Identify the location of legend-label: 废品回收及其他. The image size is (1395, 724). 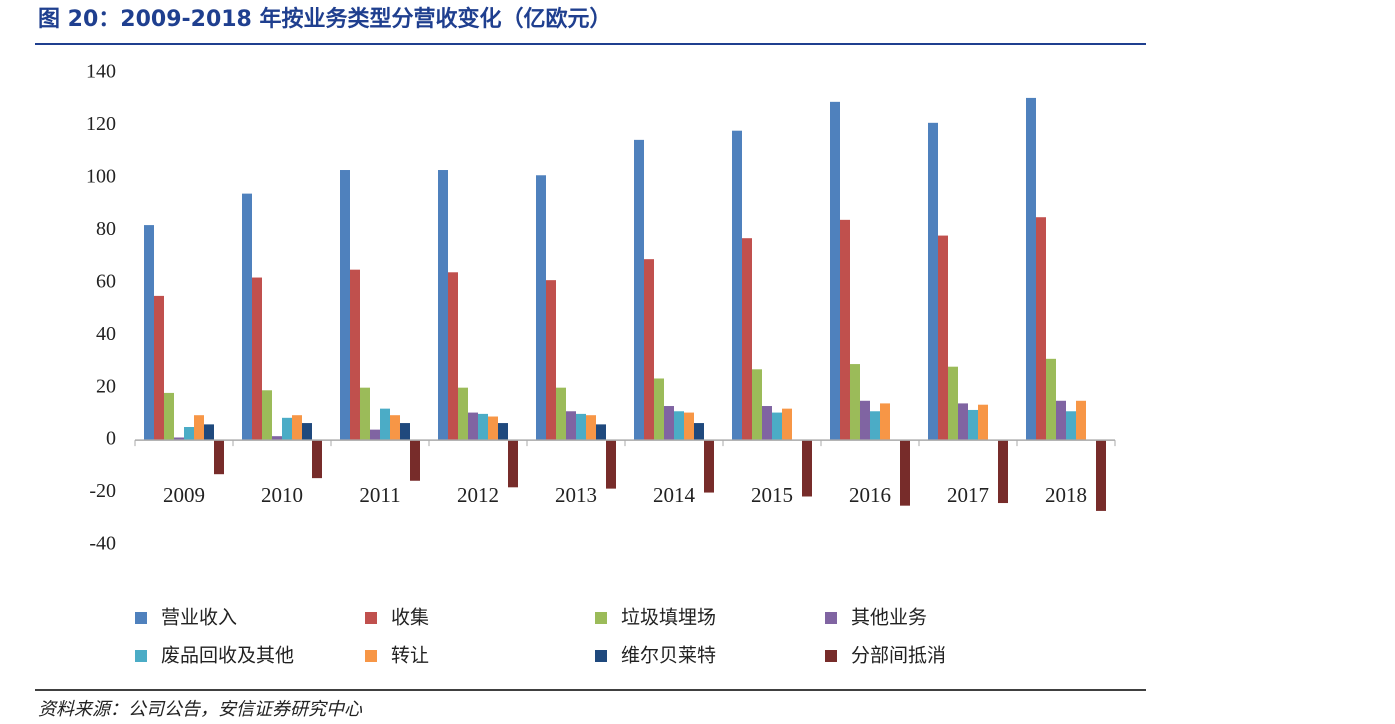
(227, 656).